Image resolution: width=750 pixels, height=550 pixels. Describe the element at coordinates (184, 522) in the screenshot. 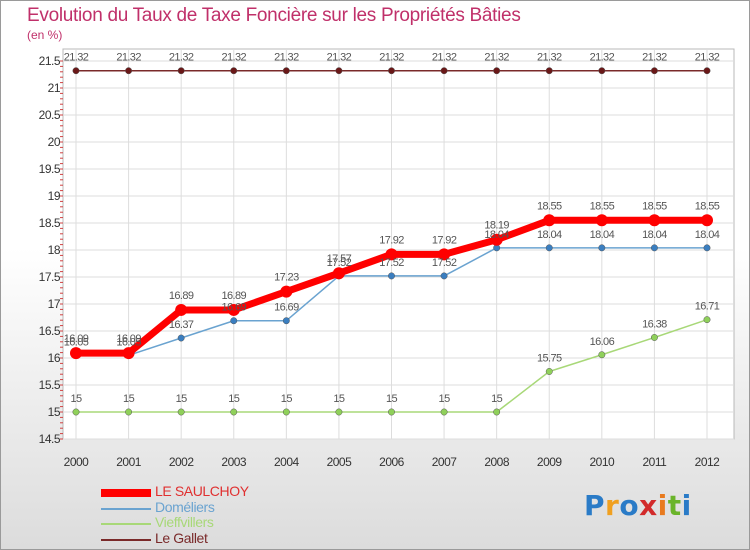

I see `legend-label: Vieffvillers` at that location.